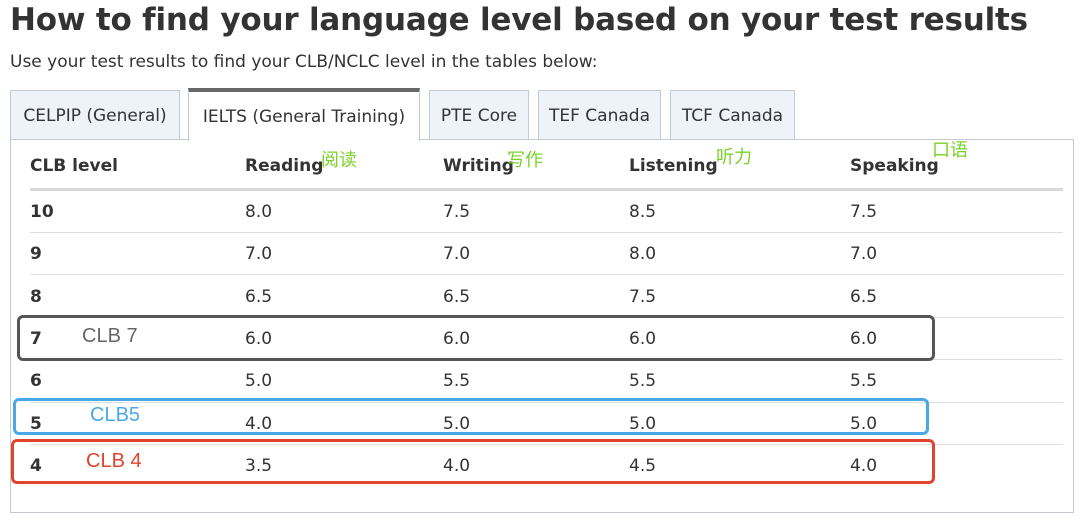 This screenshot has width=1080, height=517. Describe the element at coordinates (284, 166) in the screenshot. I see `header-reading: Reading` at that location.